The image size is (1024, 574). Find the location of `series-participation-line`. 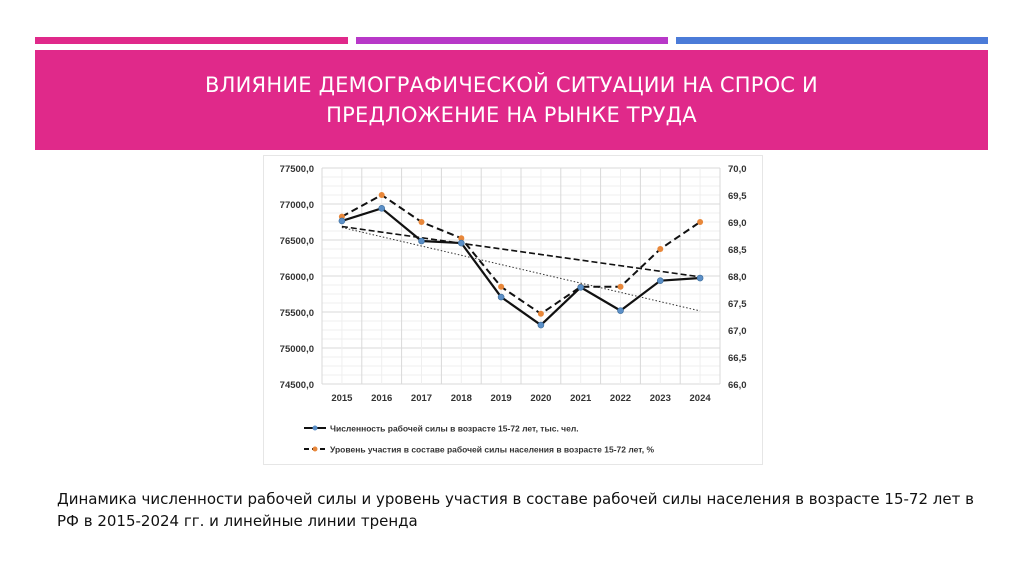

series-participation-line is located at coordinates (521, 254).